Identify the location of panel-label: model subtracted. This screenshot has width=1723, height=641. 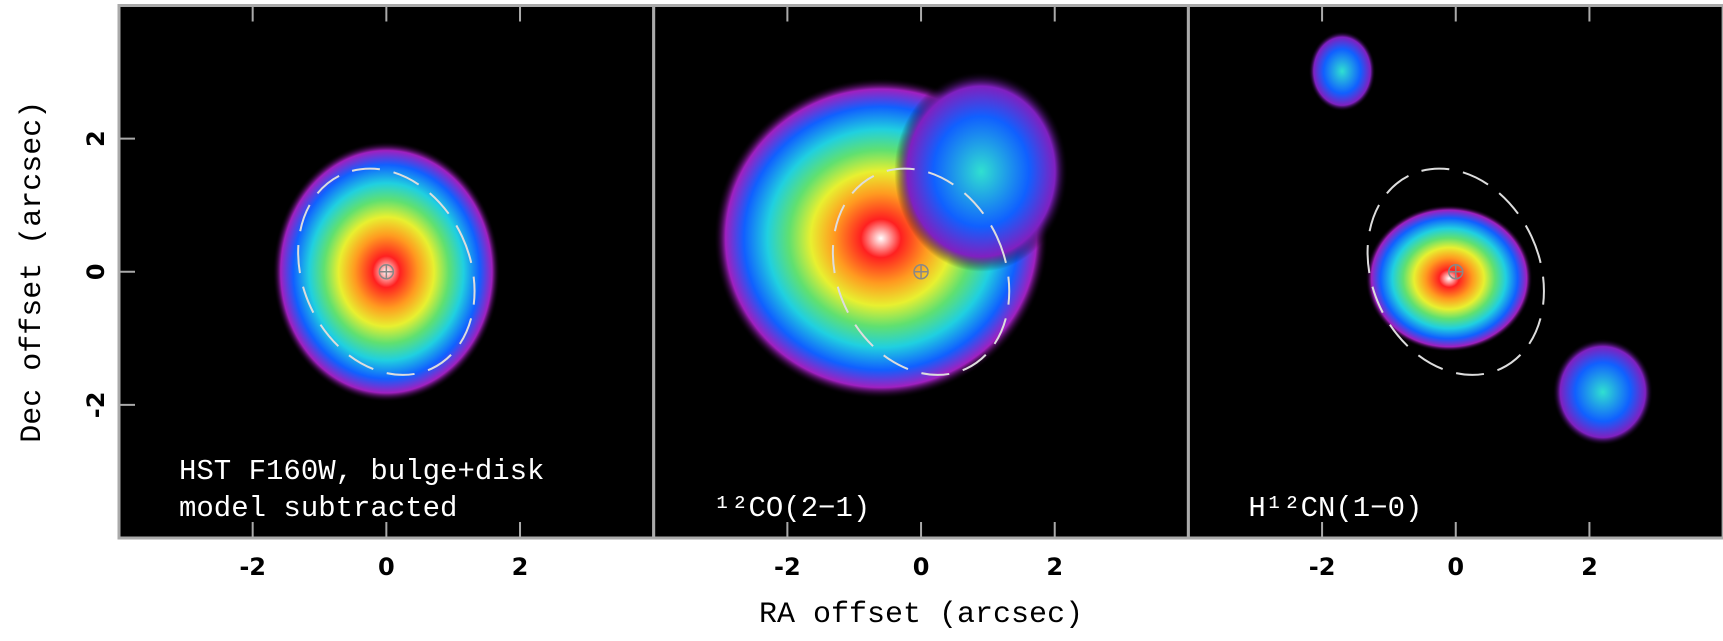
(318, 508).